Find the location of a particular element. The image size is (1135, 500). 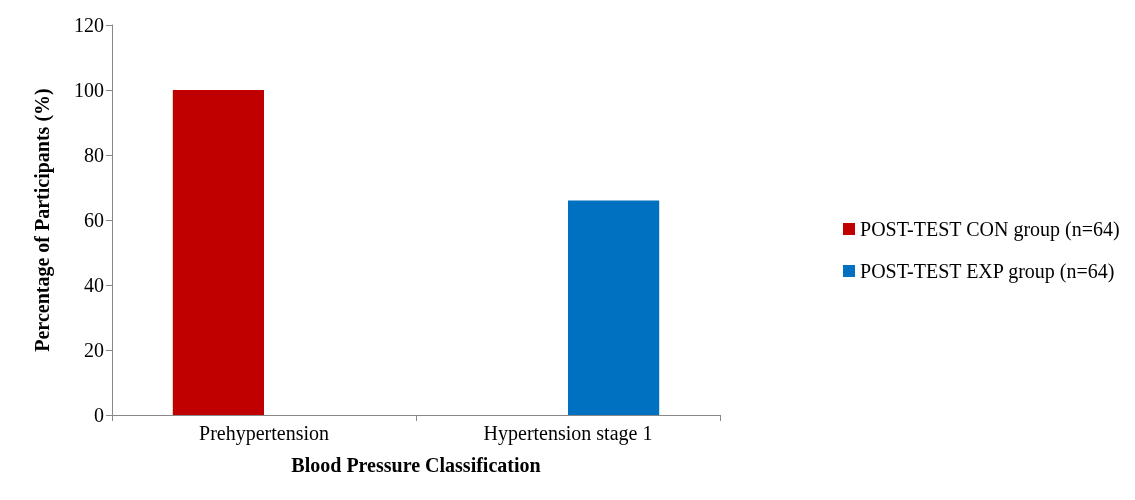

y-tick-label: 40 is located at coordinates (94, 285).